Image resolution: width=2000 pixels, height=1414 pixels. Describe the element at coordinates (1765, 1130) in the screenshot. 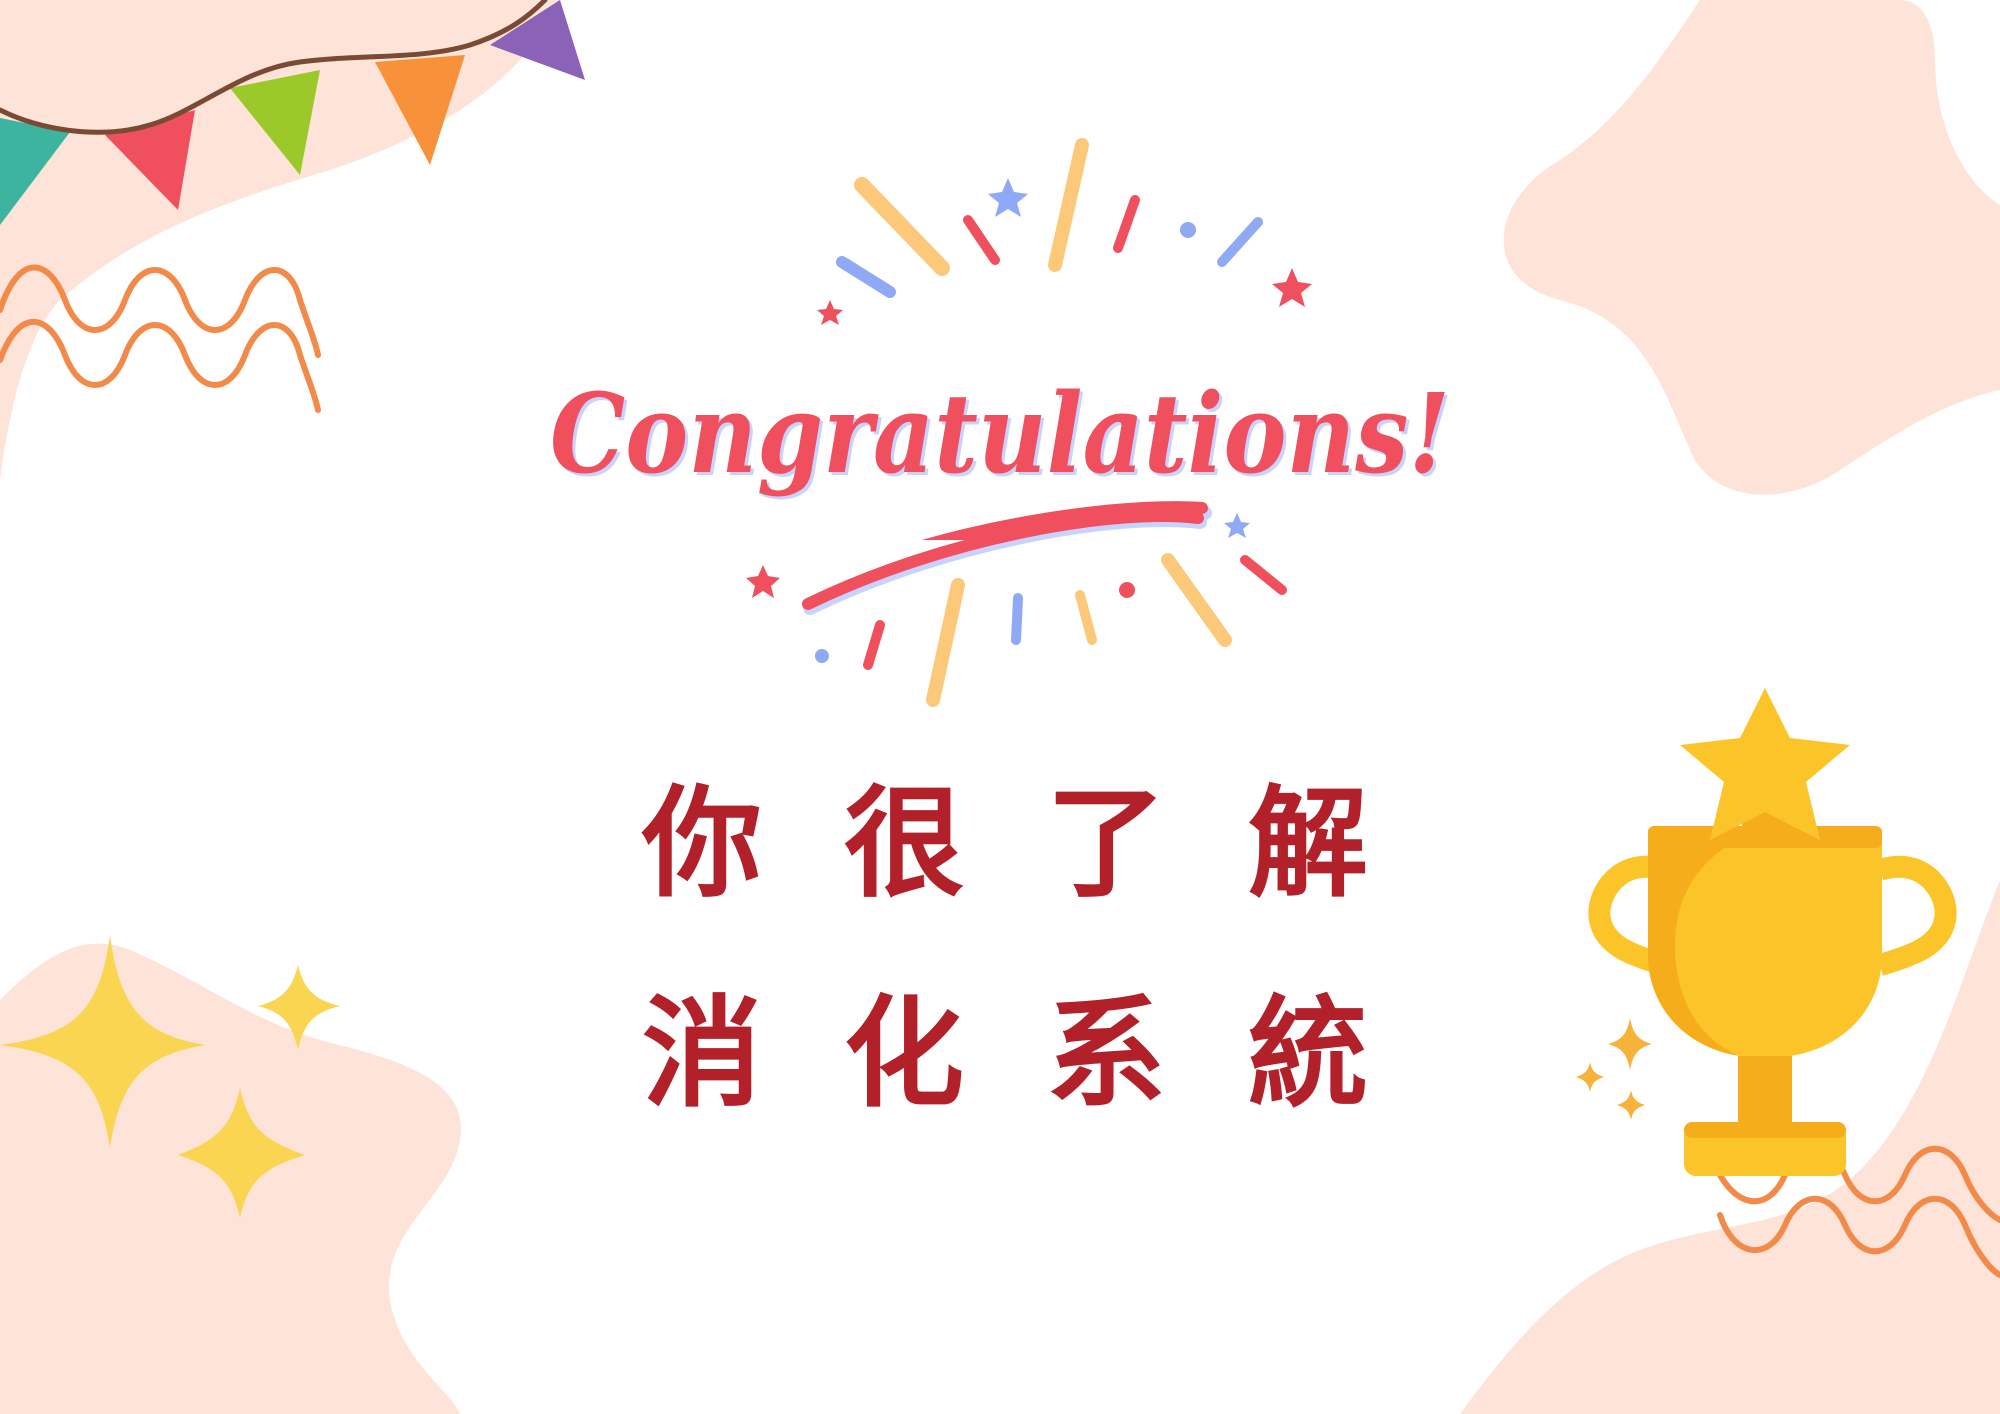

I see `trophy-base-shade` at that location.